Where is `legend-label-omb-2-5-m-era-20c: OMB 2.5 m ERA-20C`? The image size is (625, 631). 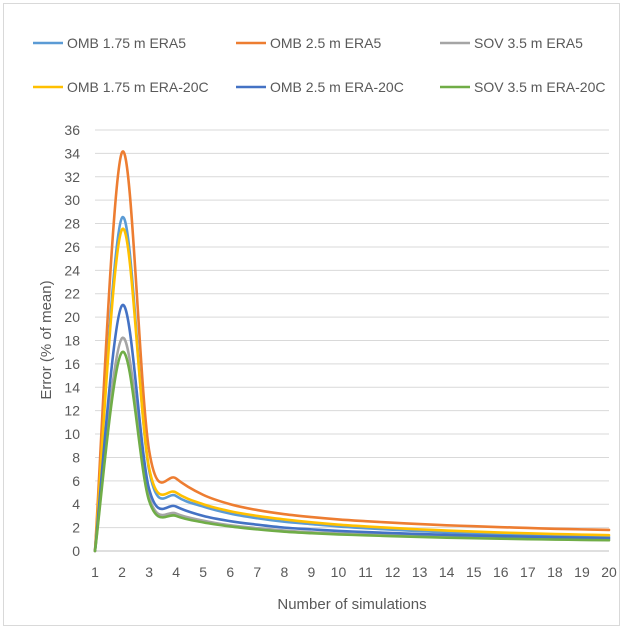 legend-label-omb-2-5-m-era-20c: OMB 2.5 m ERA-20C is located at coordinates (337, 87).